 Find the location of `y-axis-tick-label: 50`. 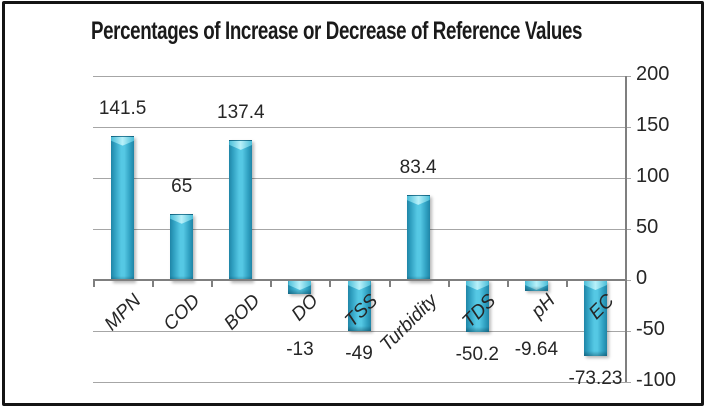

y-axis-tick-label: 50 is located at coordinates (647, 227).